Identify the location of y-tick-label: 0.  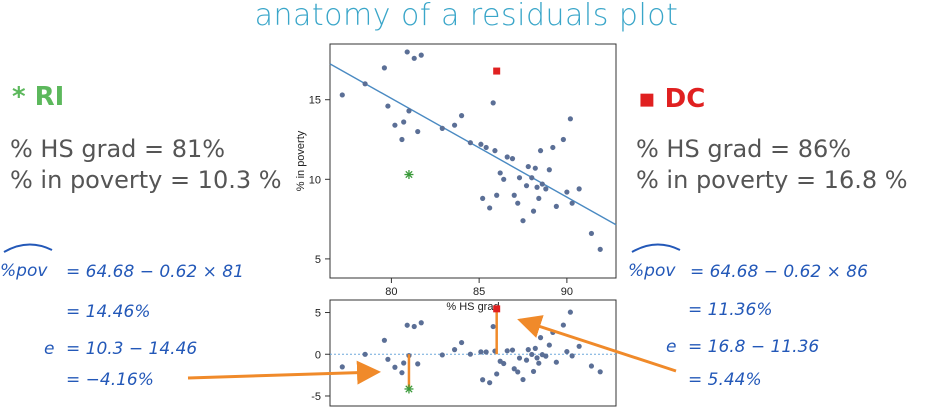
(318, 355).